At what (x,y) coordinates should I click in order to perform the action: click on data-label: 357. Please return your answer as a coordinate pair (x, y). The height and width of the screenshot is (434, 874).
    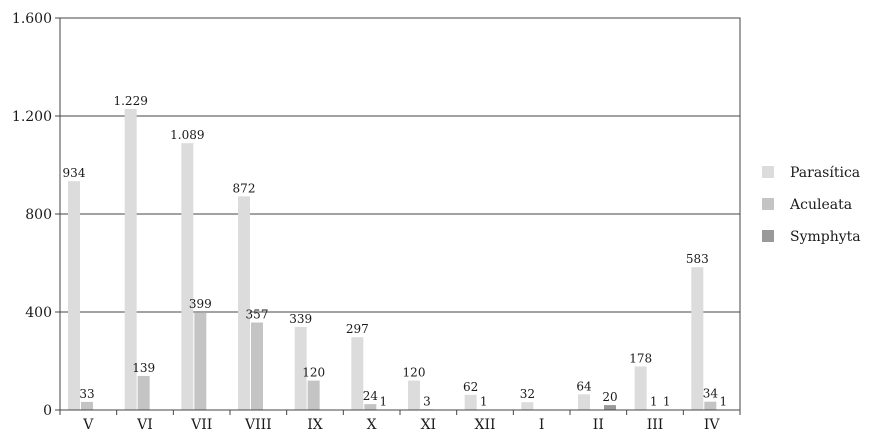
    Looking at the image, I should click on (257, 315).